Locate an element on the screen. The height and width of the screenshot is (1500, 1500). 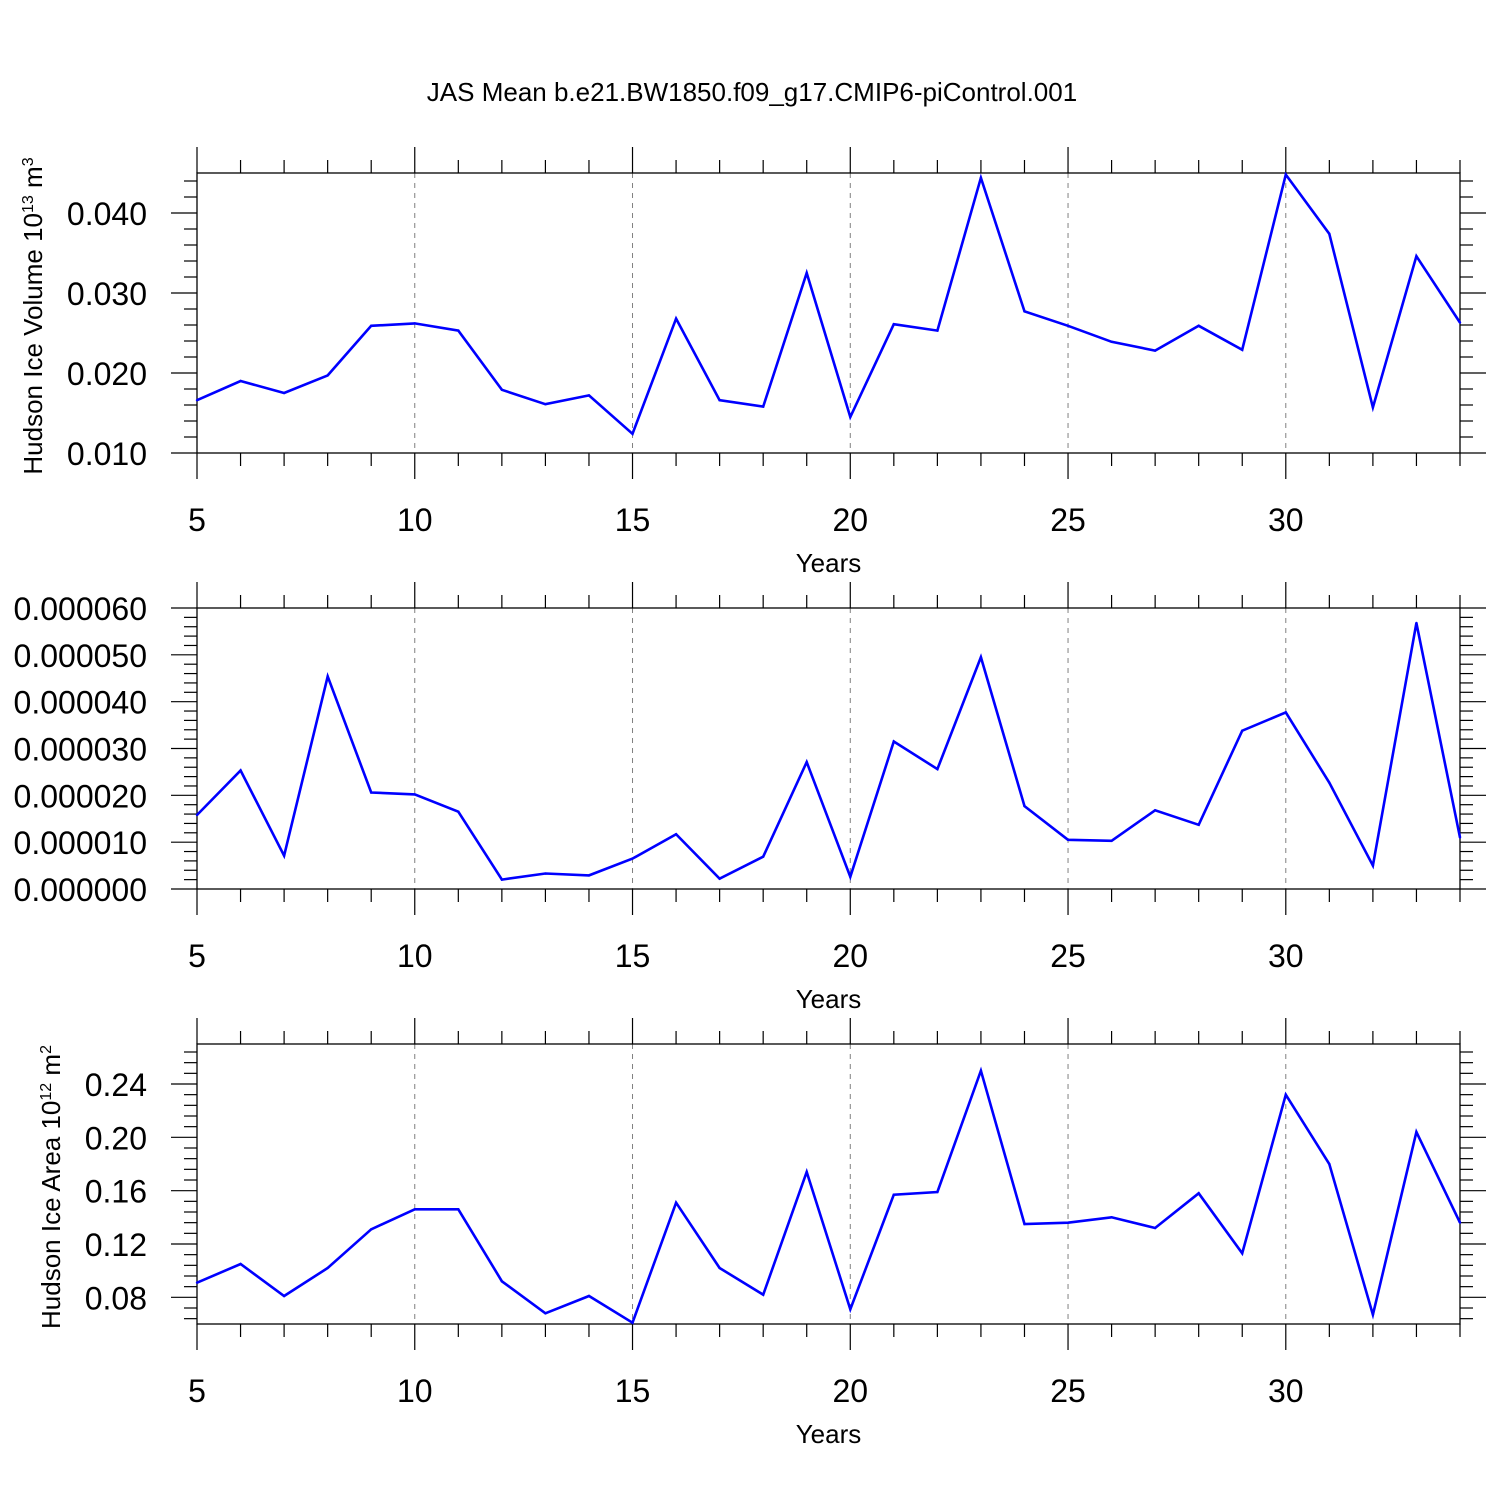
y-axis-label-part: Hudson Ice Volume 10 is located at coordinates (33, 344).